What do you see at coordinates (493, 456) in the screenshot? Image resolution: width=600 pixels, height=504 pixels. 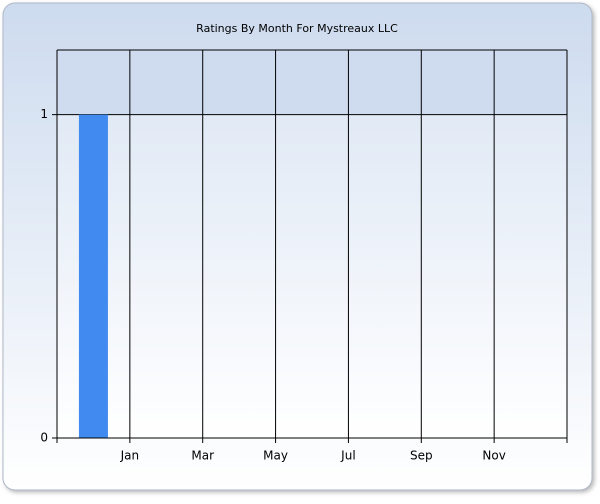 I see `x-tick-label: Nov` at bounding box center [493, 456].